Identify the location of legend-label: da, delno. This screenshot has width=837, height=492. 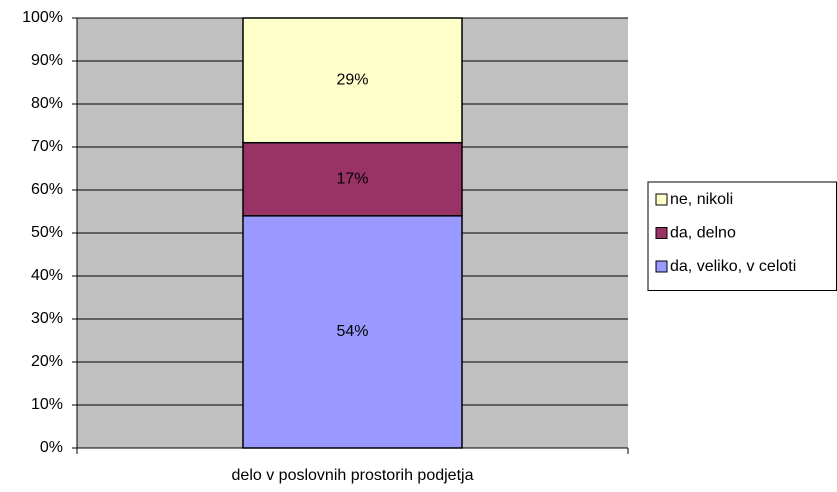
(703, 233).